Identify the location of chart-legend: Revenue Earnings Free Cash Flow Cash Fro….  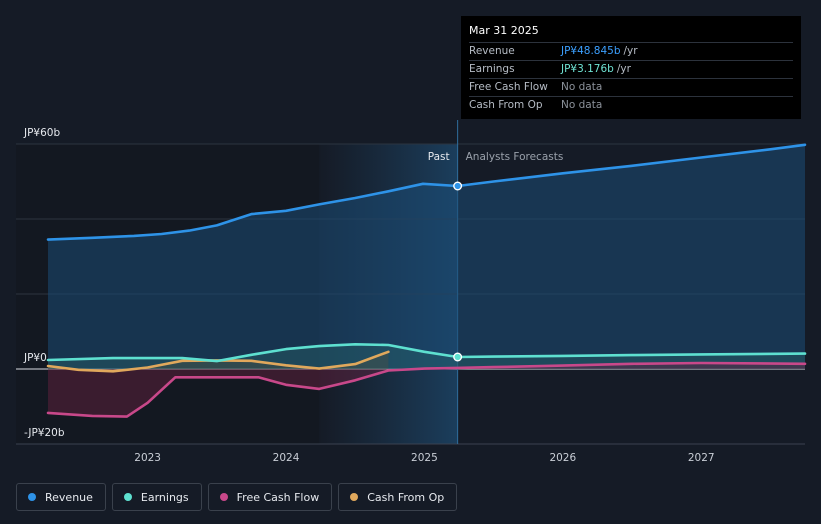
(237, 497).